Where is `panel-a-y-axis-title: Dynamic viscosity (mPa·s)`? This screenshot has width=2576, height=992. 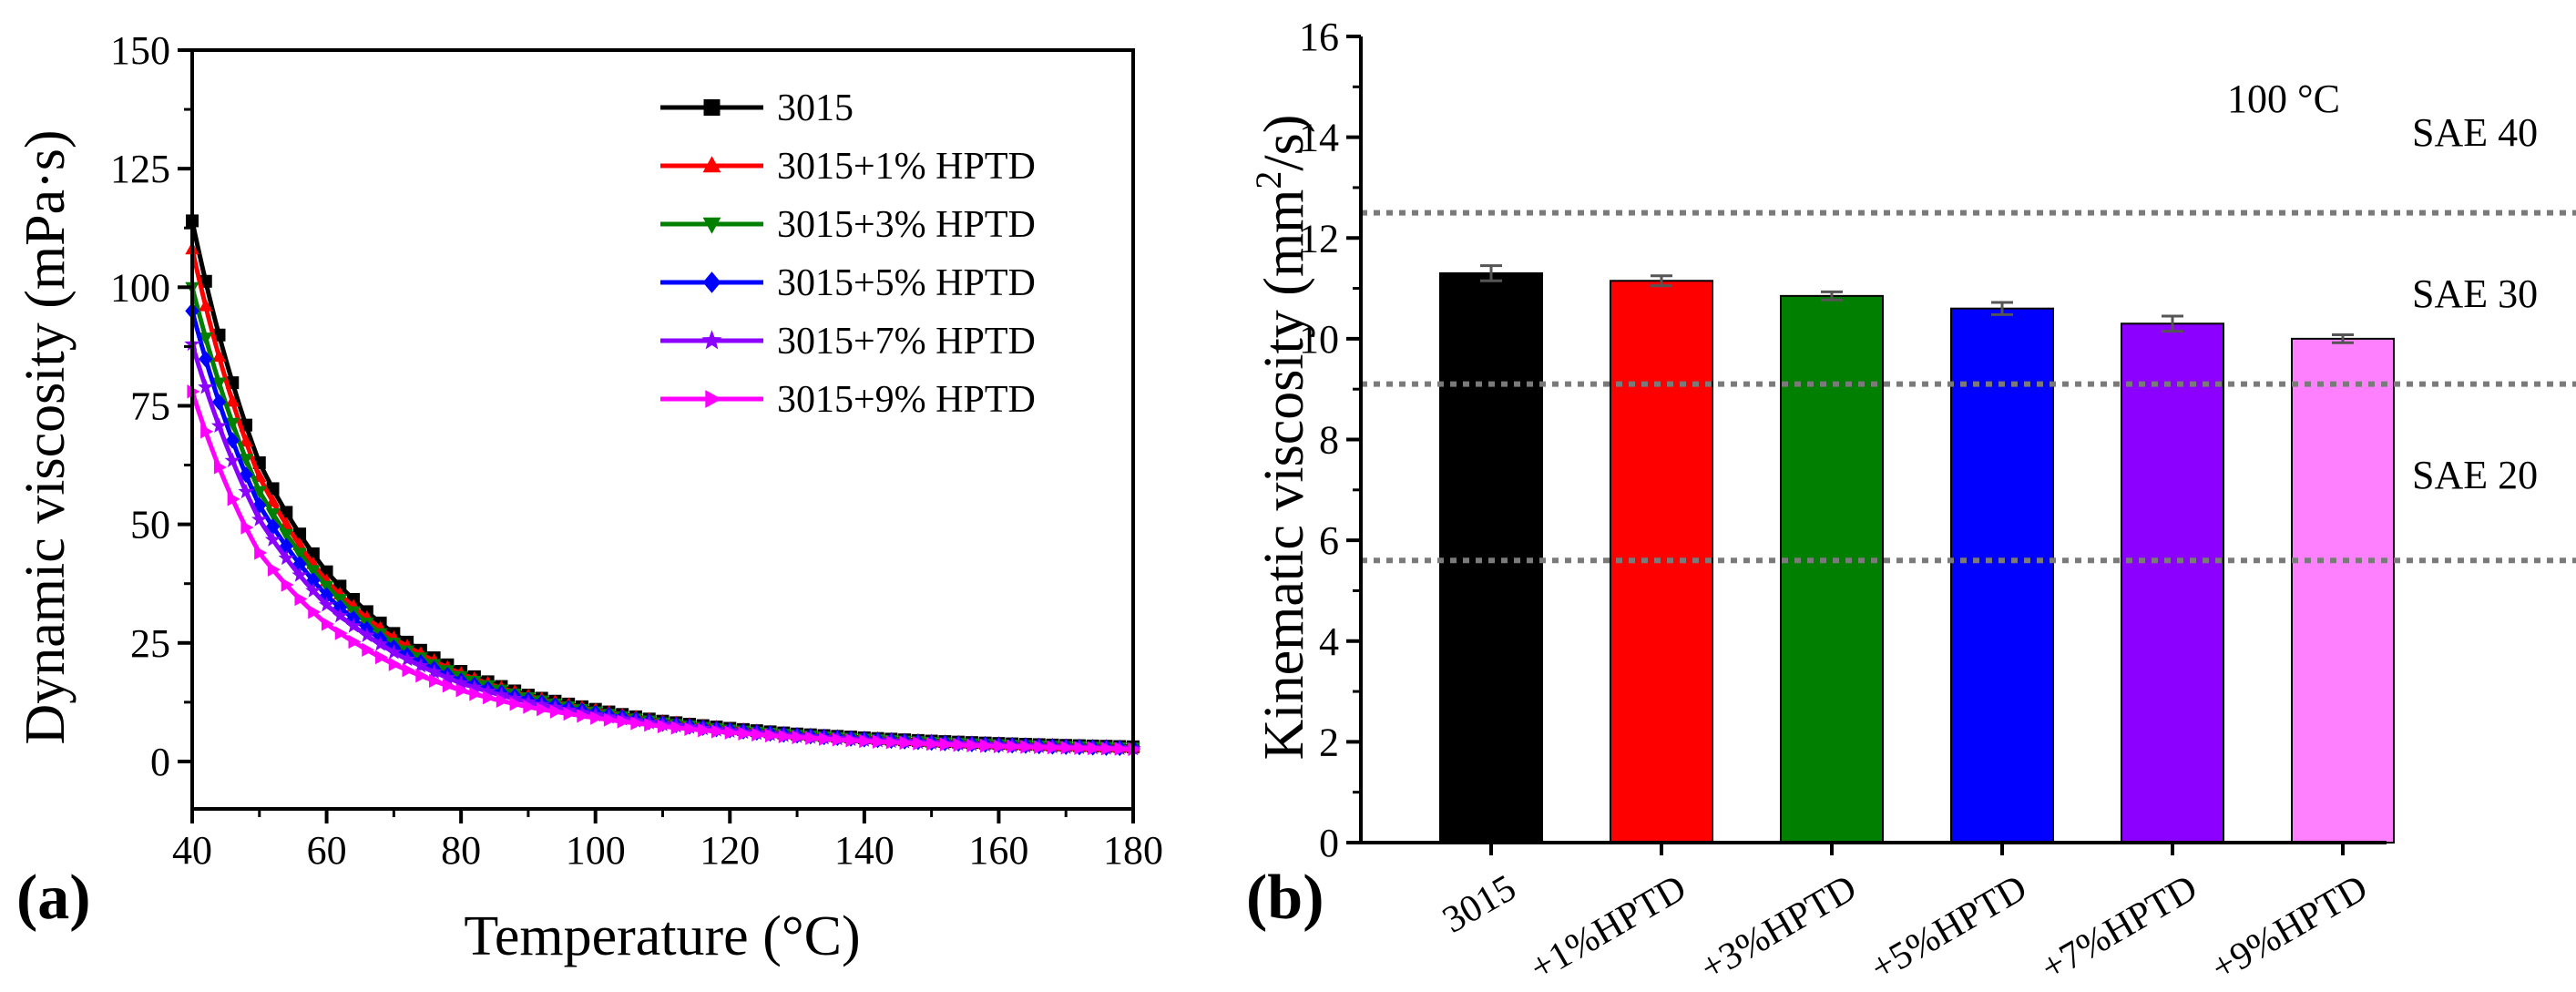 panel-a-y-axis-title: Dynamic viscosity (mPa·s) is located at coordinates (46, 436).